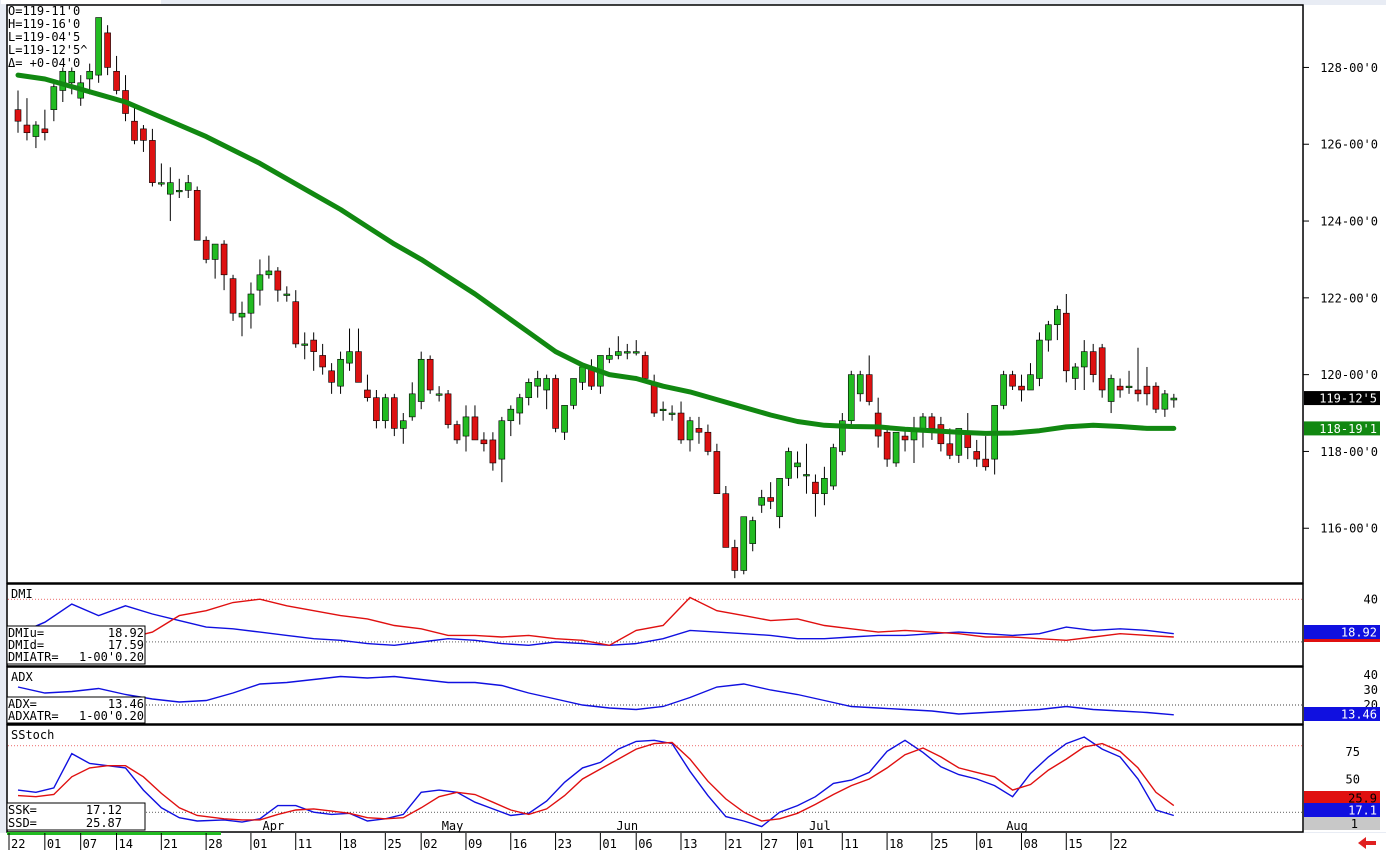 This screenshot has width=1386, height=858. What do you see at coordinates (1371, 600) in the screenshot?
I see `dmi-tick-label: 40` at bounding box center [1371, 600].